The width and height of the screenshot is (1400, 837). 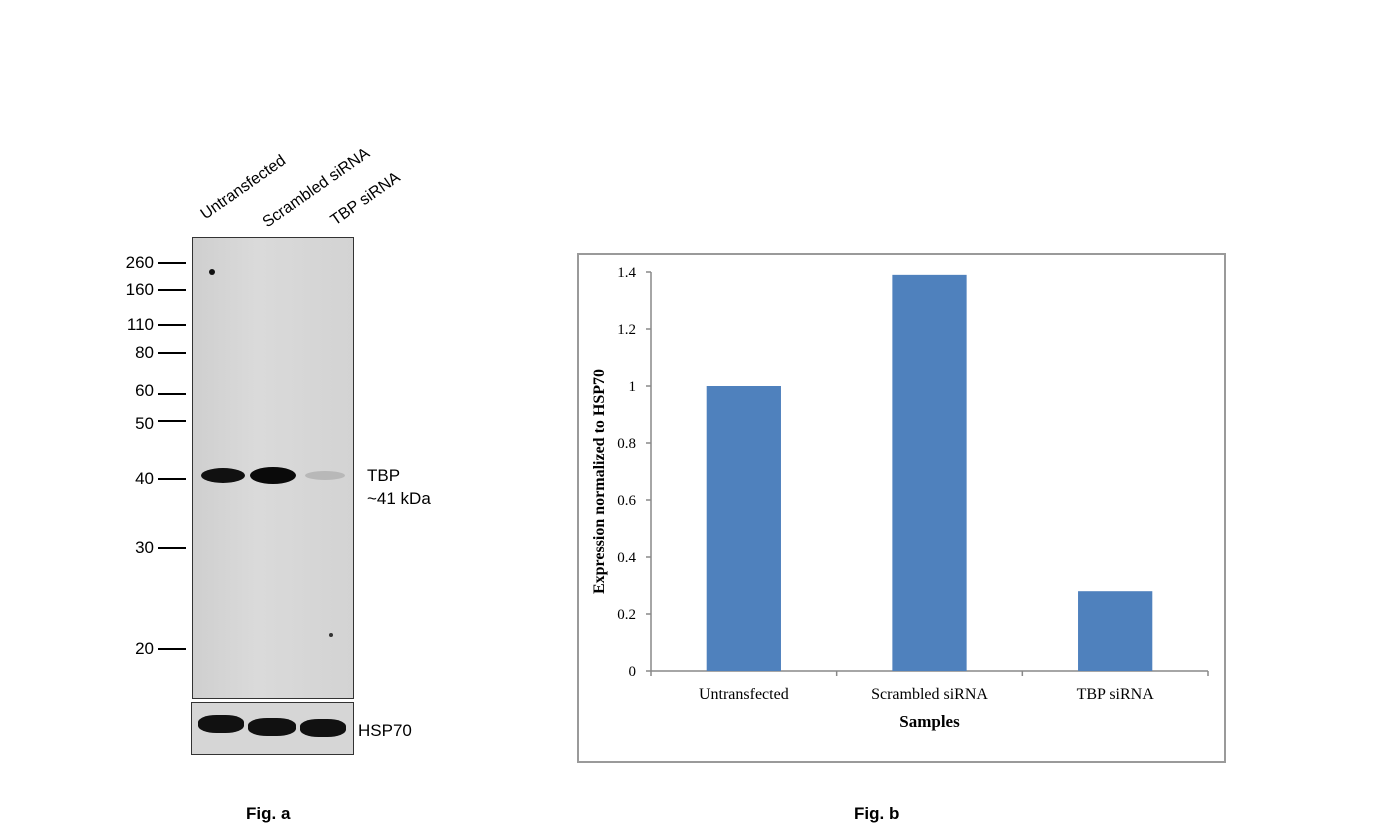 I want to click on tbp-band-scrambled-sirna, so click(x=273, y=475).